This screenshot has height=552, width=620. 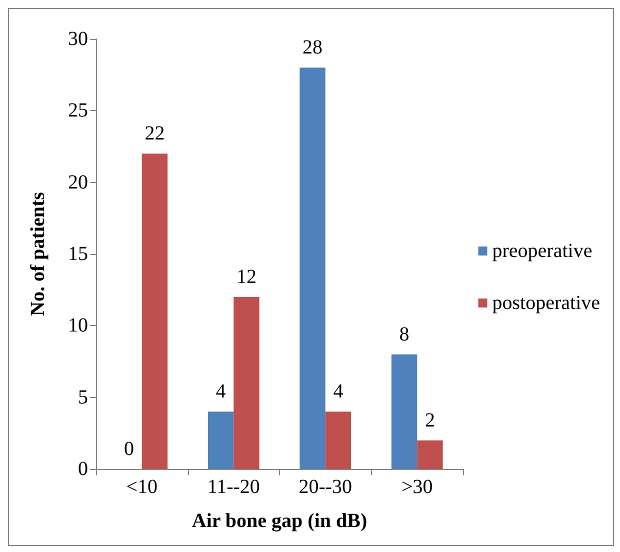 I want to click on x-tick-label: 20--30, so click(x=325, y=487).